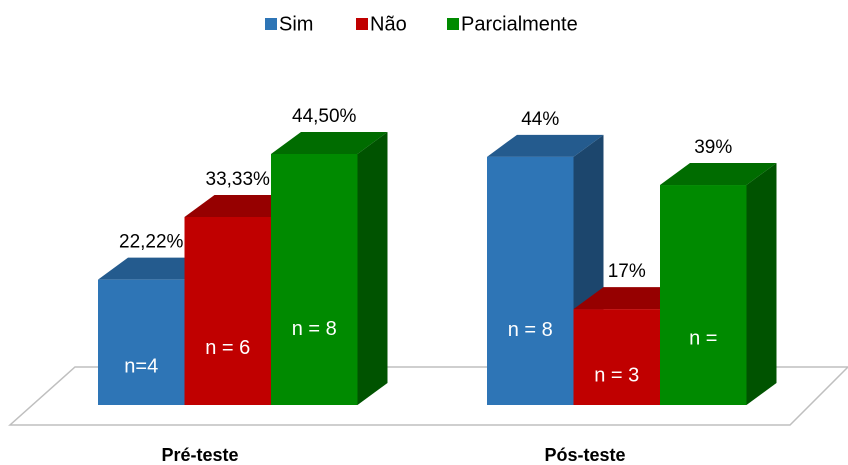 Image resolution: width=848 pixels, height=465 pixels. What do you see at coordinates (584, 455) in the screenshot?
I see `category-label: Pós-teste` at bounding box center [584, 455].